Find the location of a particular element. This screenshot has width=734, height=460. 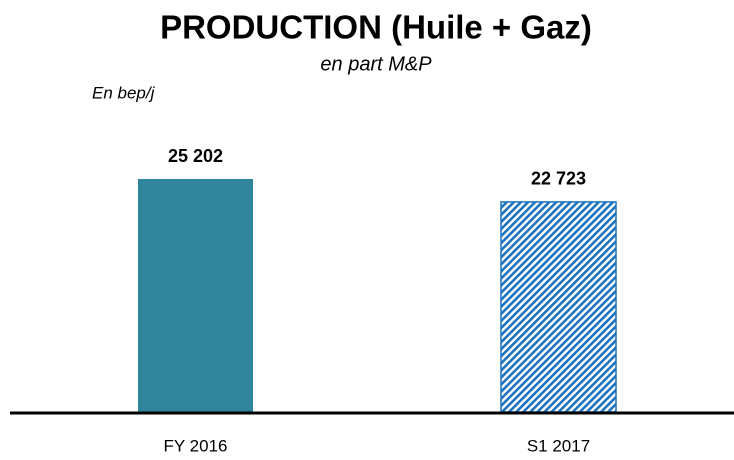

chart-title: PRODUCTION (Huile + Gaz) is located at coordinates (376, 27).